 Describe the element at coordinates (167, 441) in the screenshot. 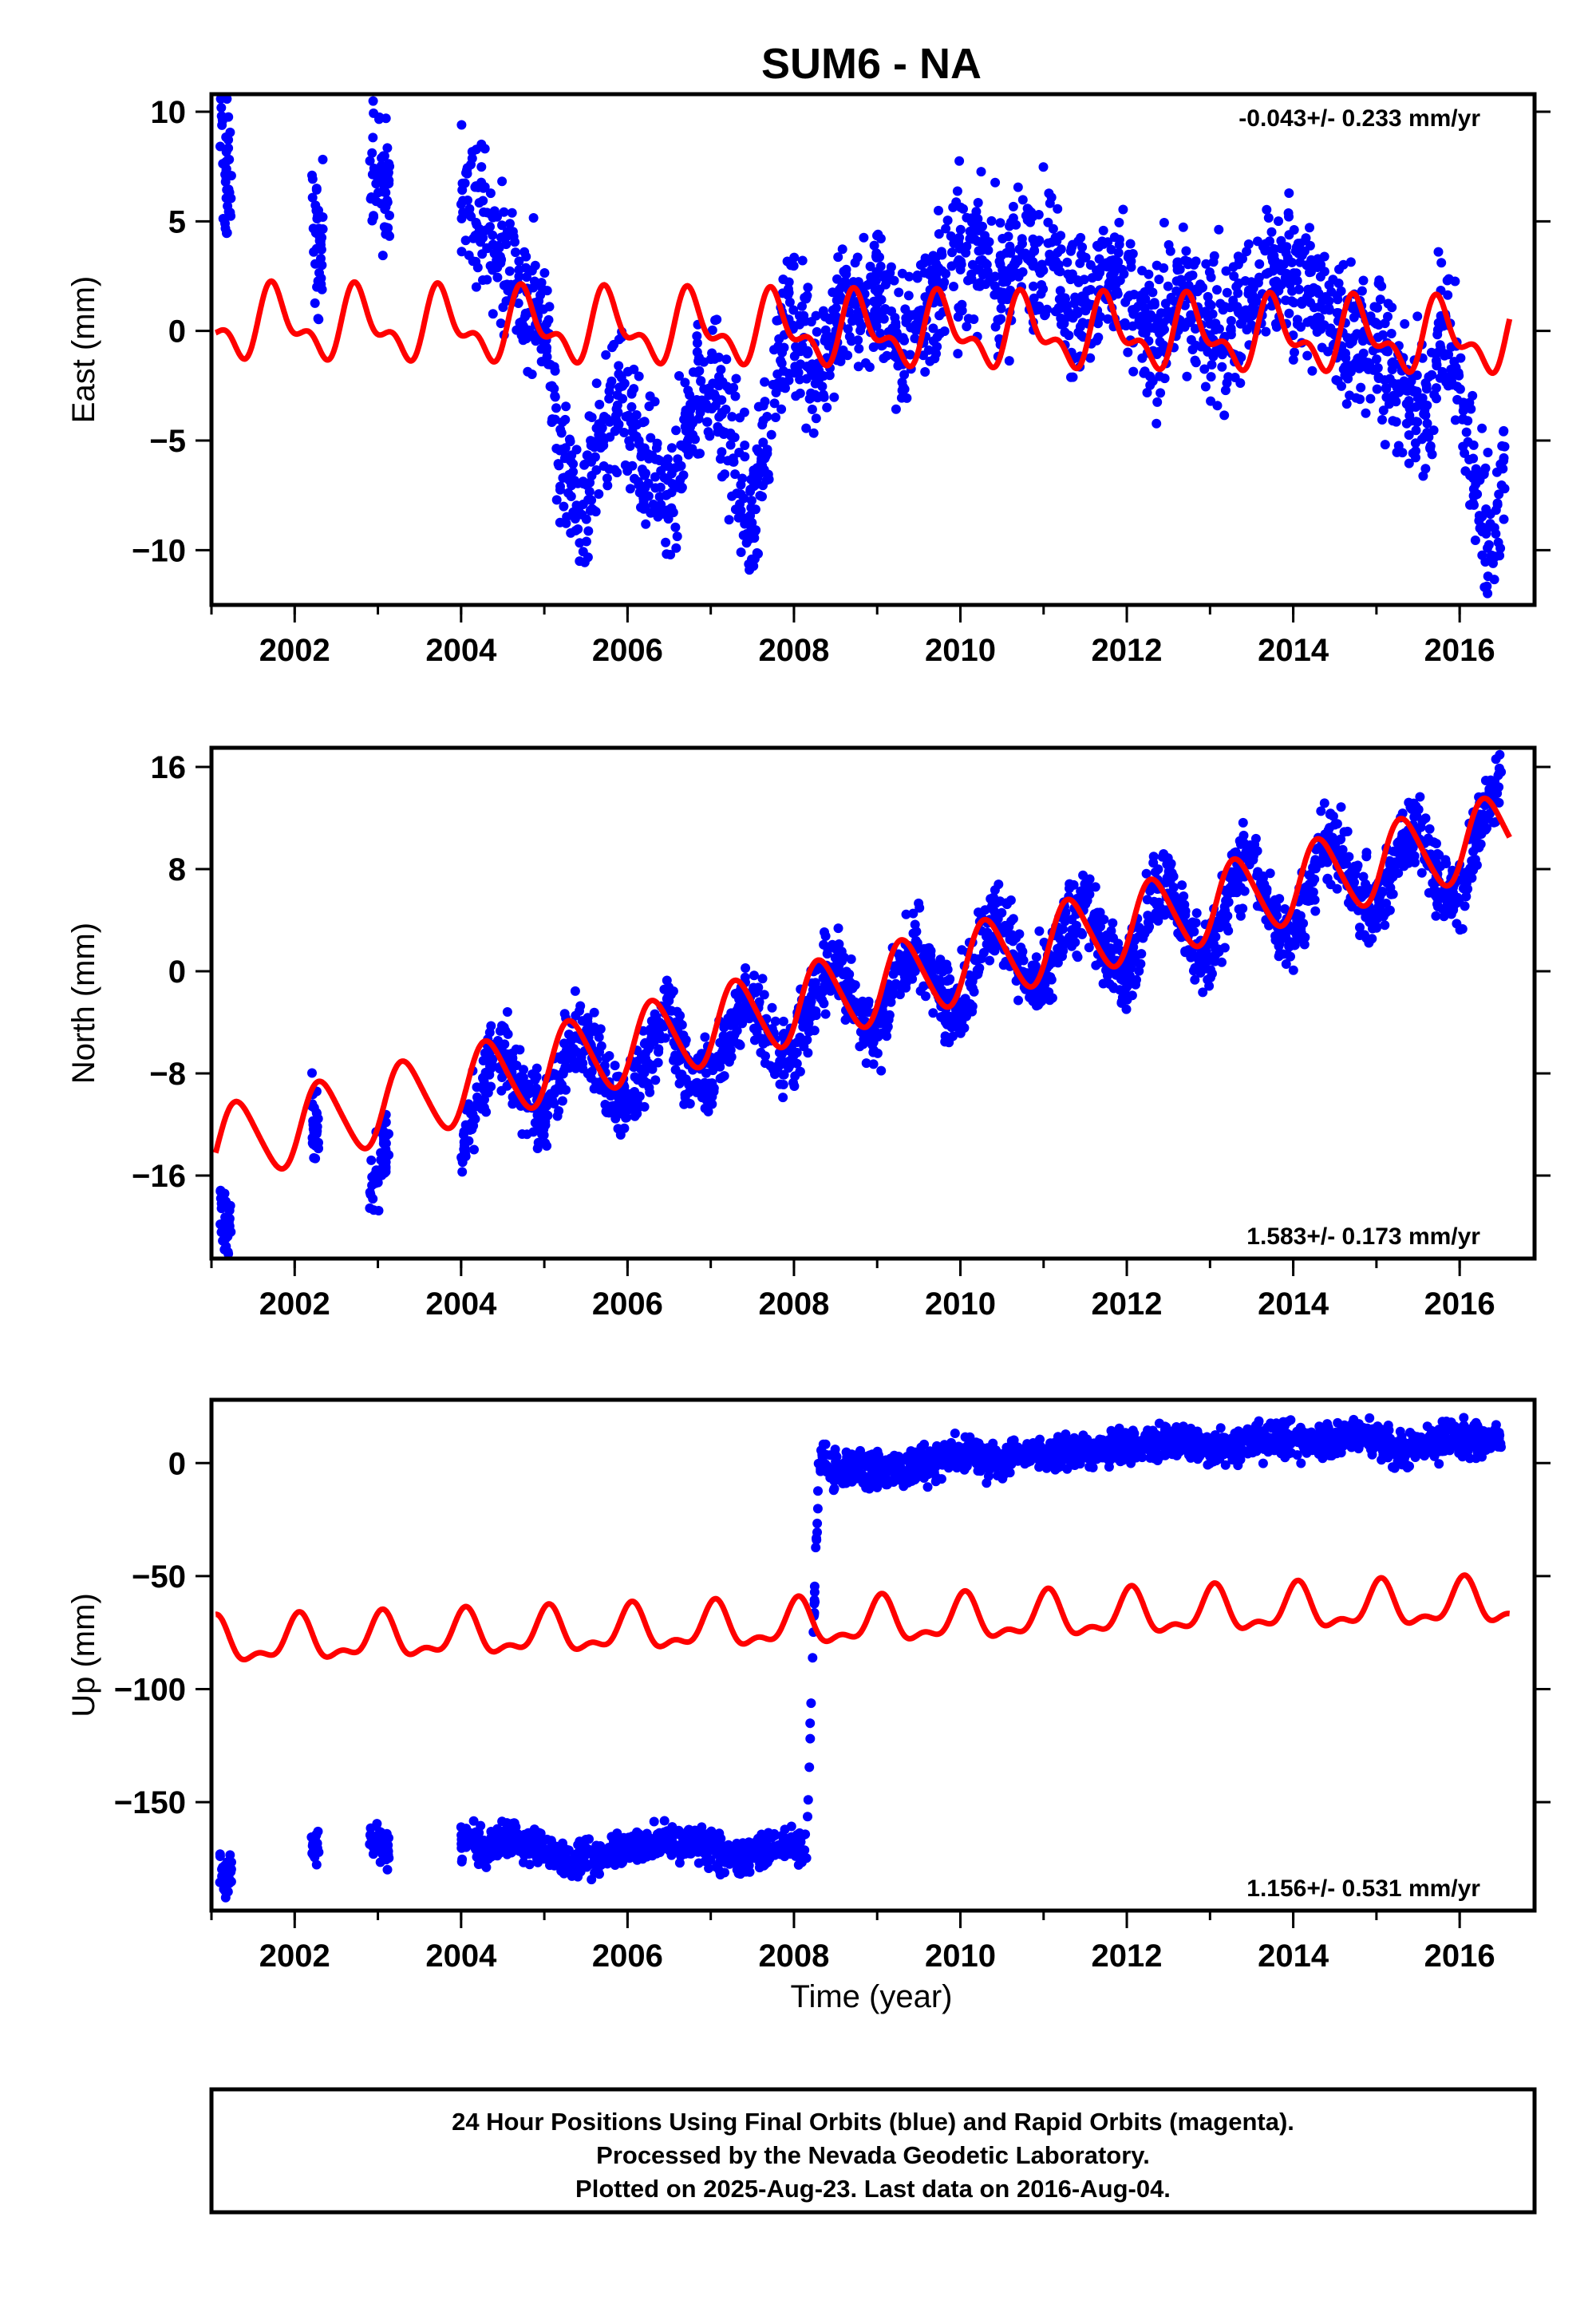

I see `y-tick-label: −5` at that location.